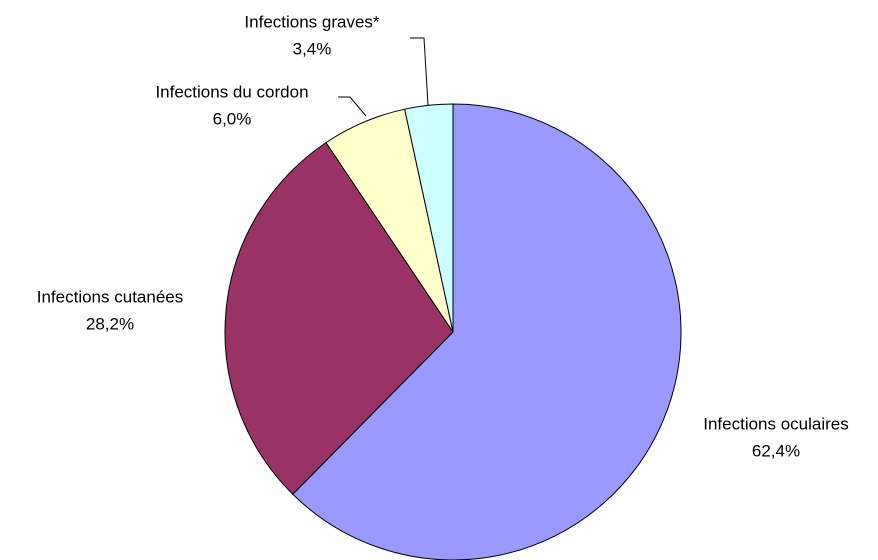  Describe the element at coordinates (231, 91) in the screenshot. I see `slice-label: Infections du cordon` at that location.